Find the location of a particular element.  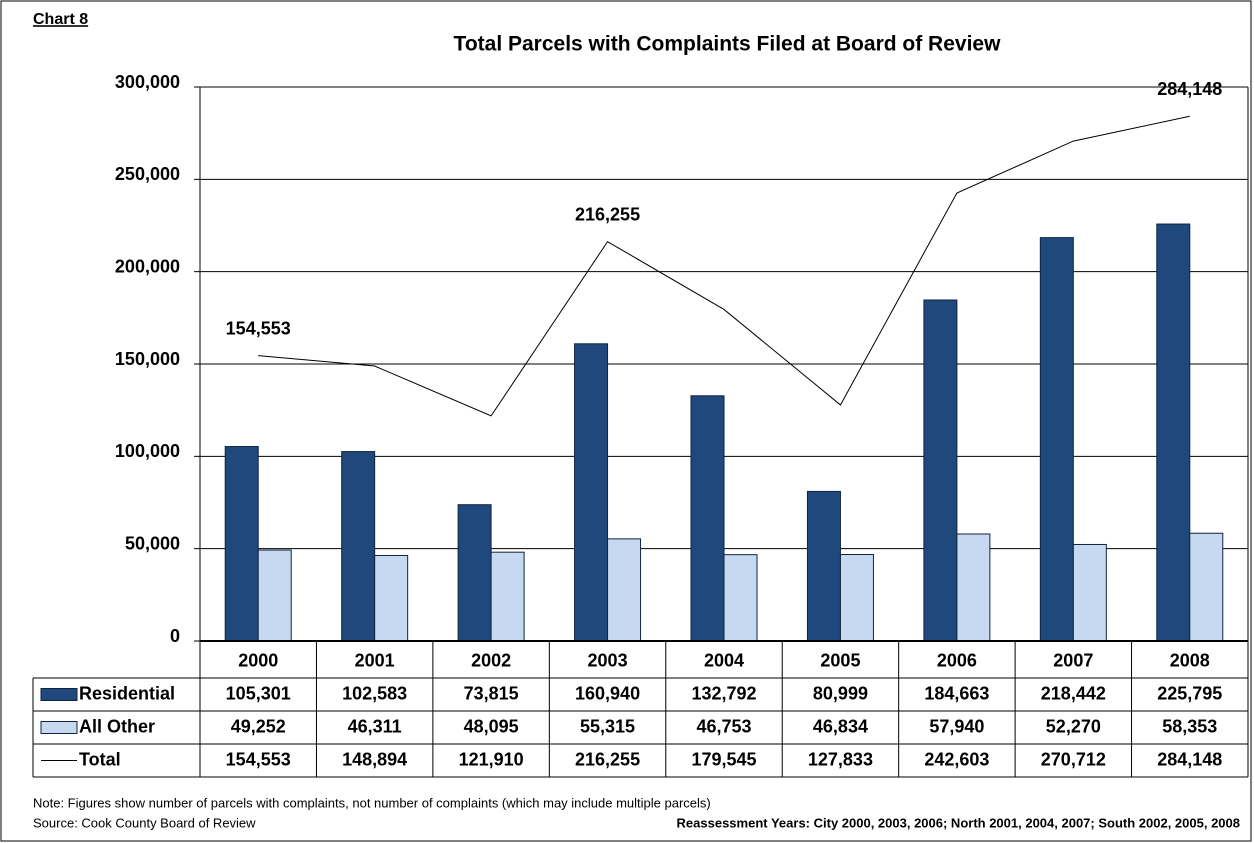

x-tick-label: 2007 is located at coordinates (1073, 660).